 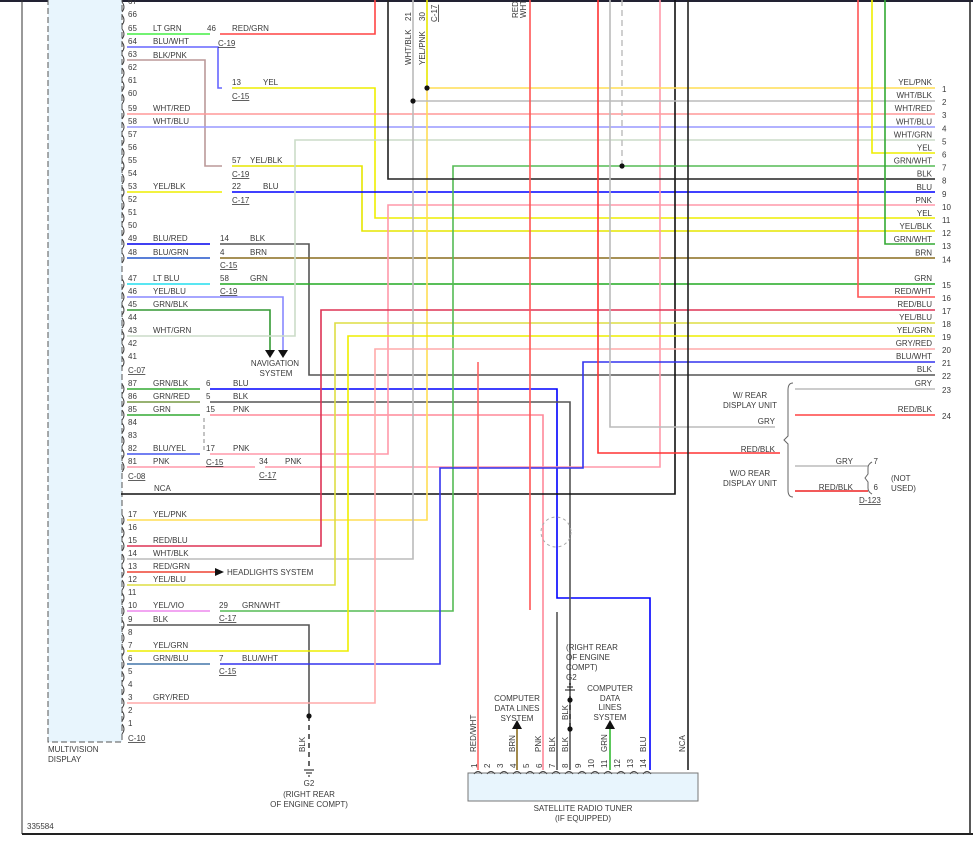 What do you see at coordinates (132, 579) in the screenshot?
I see `pin-number-c10-12: 12` at bounding box center [132, 579].